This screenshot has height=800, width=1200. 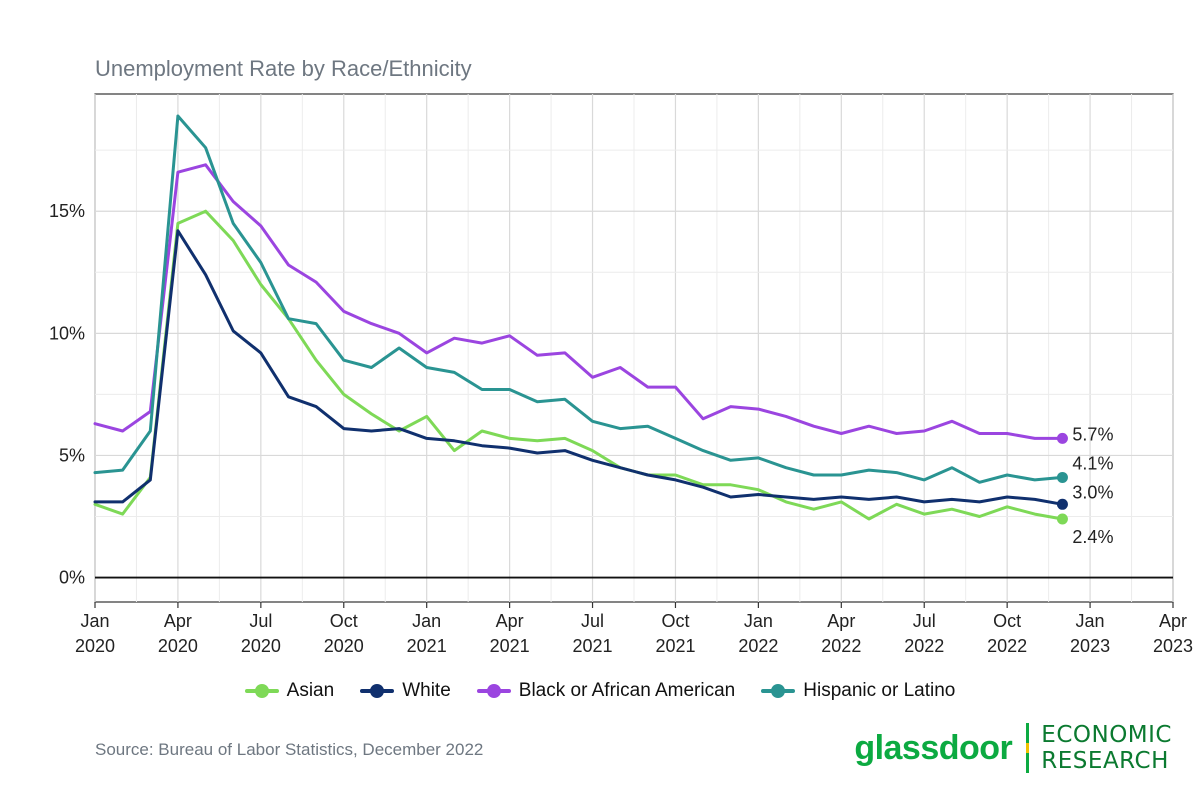 I want to click on series-end-label: 2.4%, so click(x=1092, y=537).